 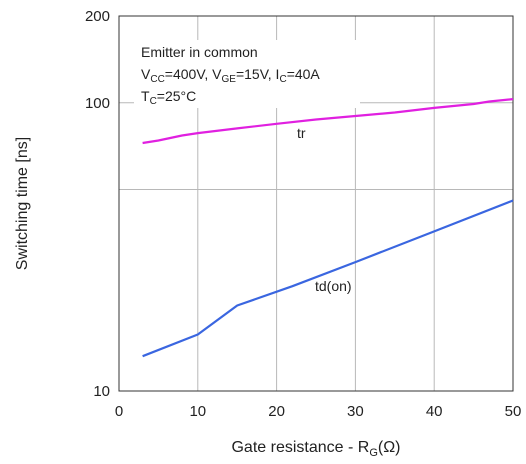 What do you see at coordinates (300, 447) in the screenshot?
I see `x-axis-title-main: Gate resistance - R` at bounding box center [300, 447].